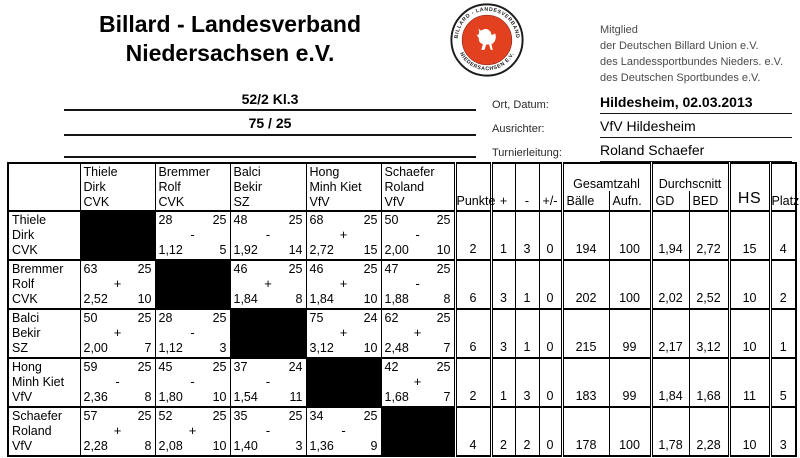 The height and width of the screenshot is (458, 800). Describe the element at coordinates (344, 299) in the screenshot. I see `match-average-row: 1,84 10` at that location.